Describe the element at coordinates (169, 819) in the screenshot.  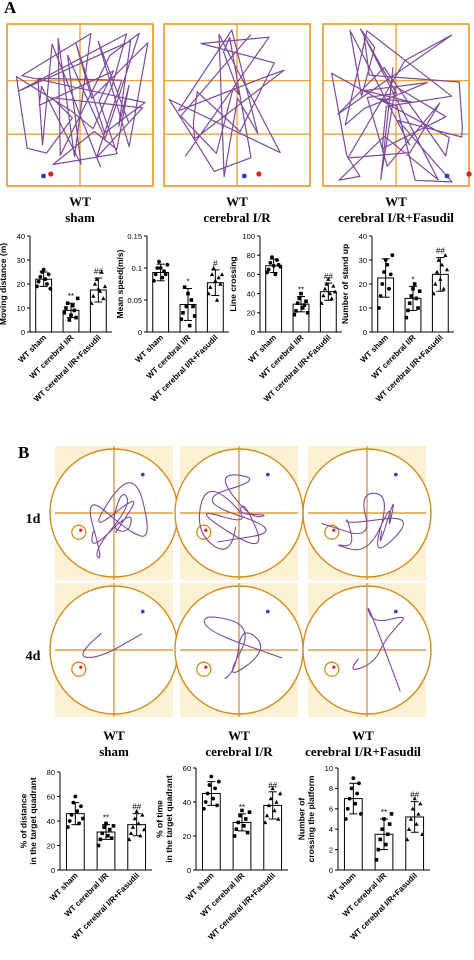
I see `y-axis-label: in the target quadrant` at that location.